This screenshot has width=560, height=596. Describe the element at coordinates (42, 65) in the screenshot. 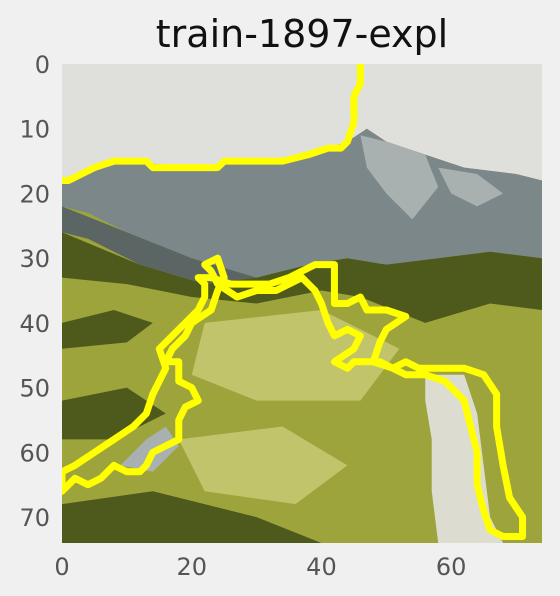

I see `y-tick-label: 0` at that location.